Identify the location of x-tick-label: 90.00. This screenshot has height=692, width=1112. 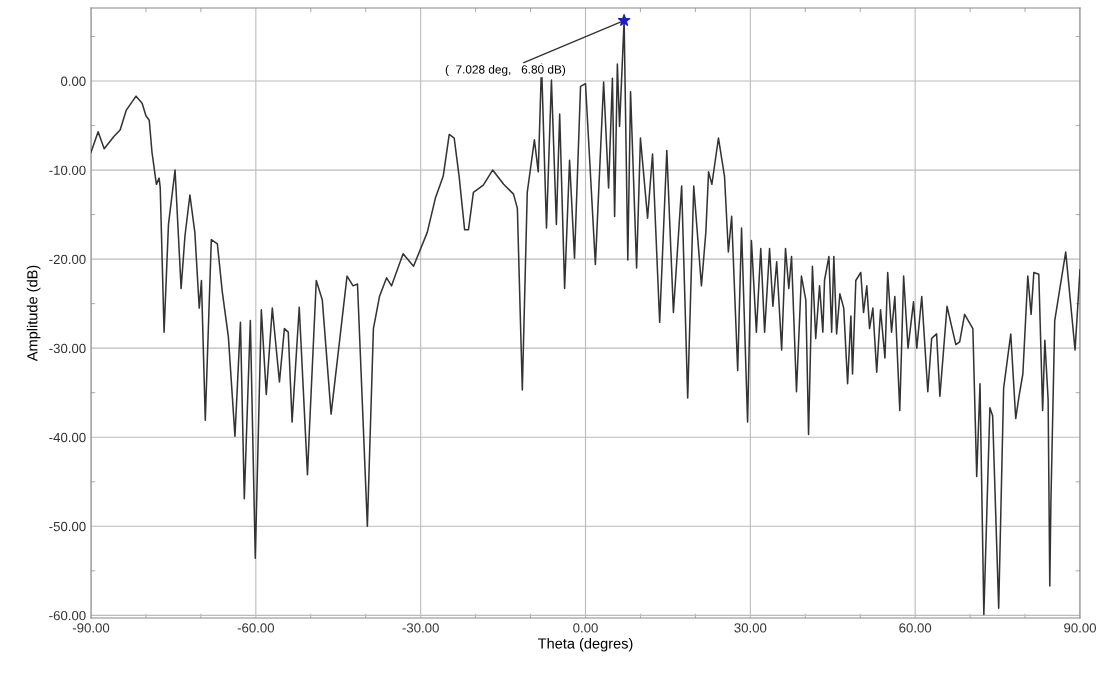
(1080, 628).